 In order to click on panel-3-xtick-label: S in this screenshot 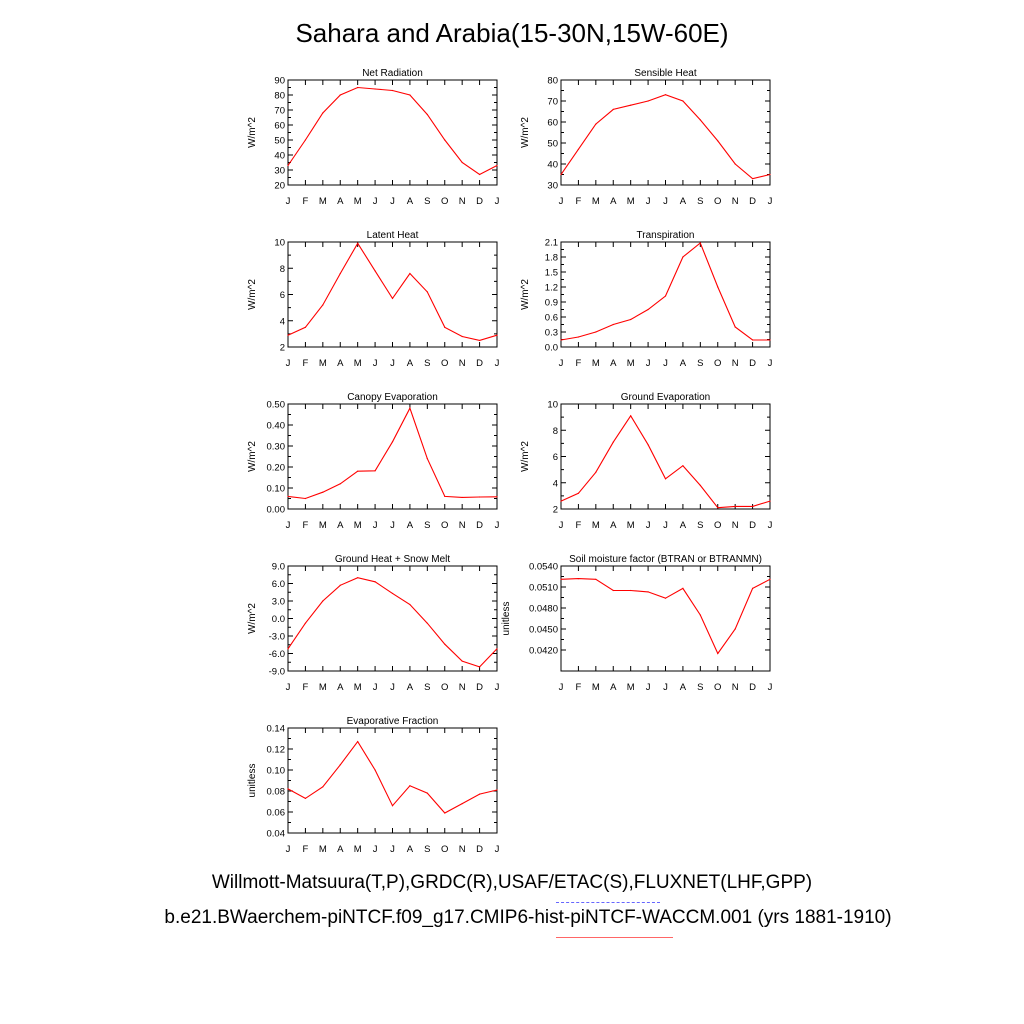, I will do `click(427, 363)`.